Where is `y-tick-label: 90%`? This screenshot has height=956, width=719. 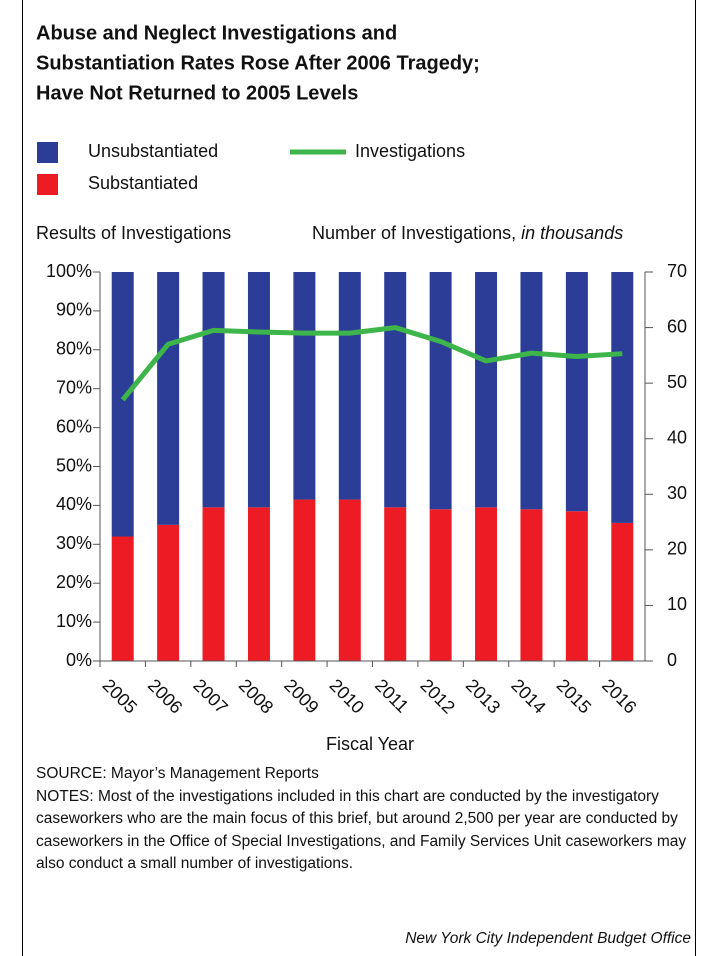
y-tick-label: 90% is located at coordinates (74, 310).